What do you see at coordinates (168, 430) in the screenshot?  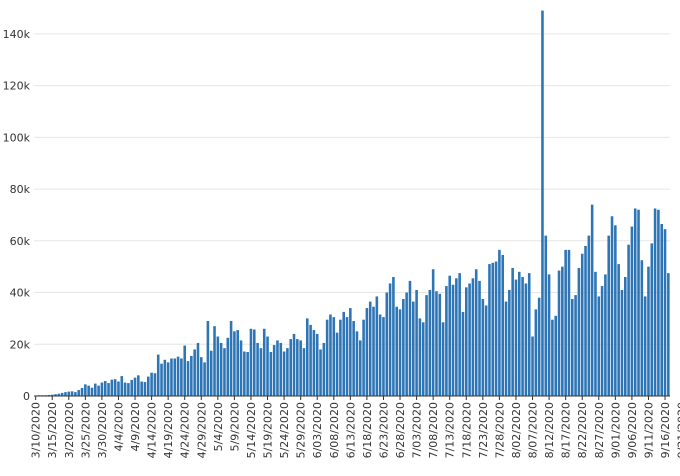 I see `x-tick-label: 4/19/2020` at bounding box center [168, 430].